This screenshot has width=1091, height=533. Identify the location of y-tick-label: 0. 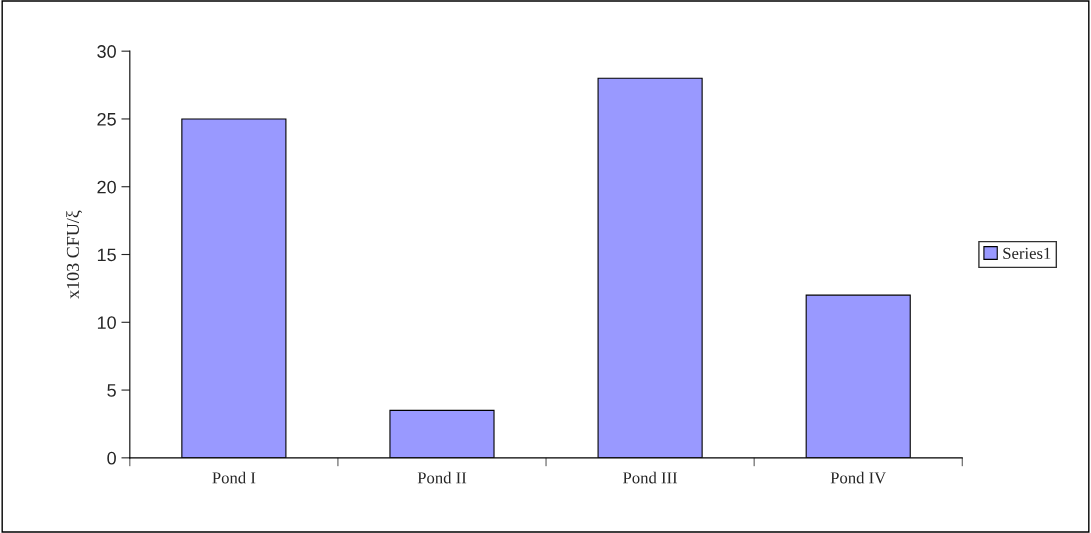
(111, 458).